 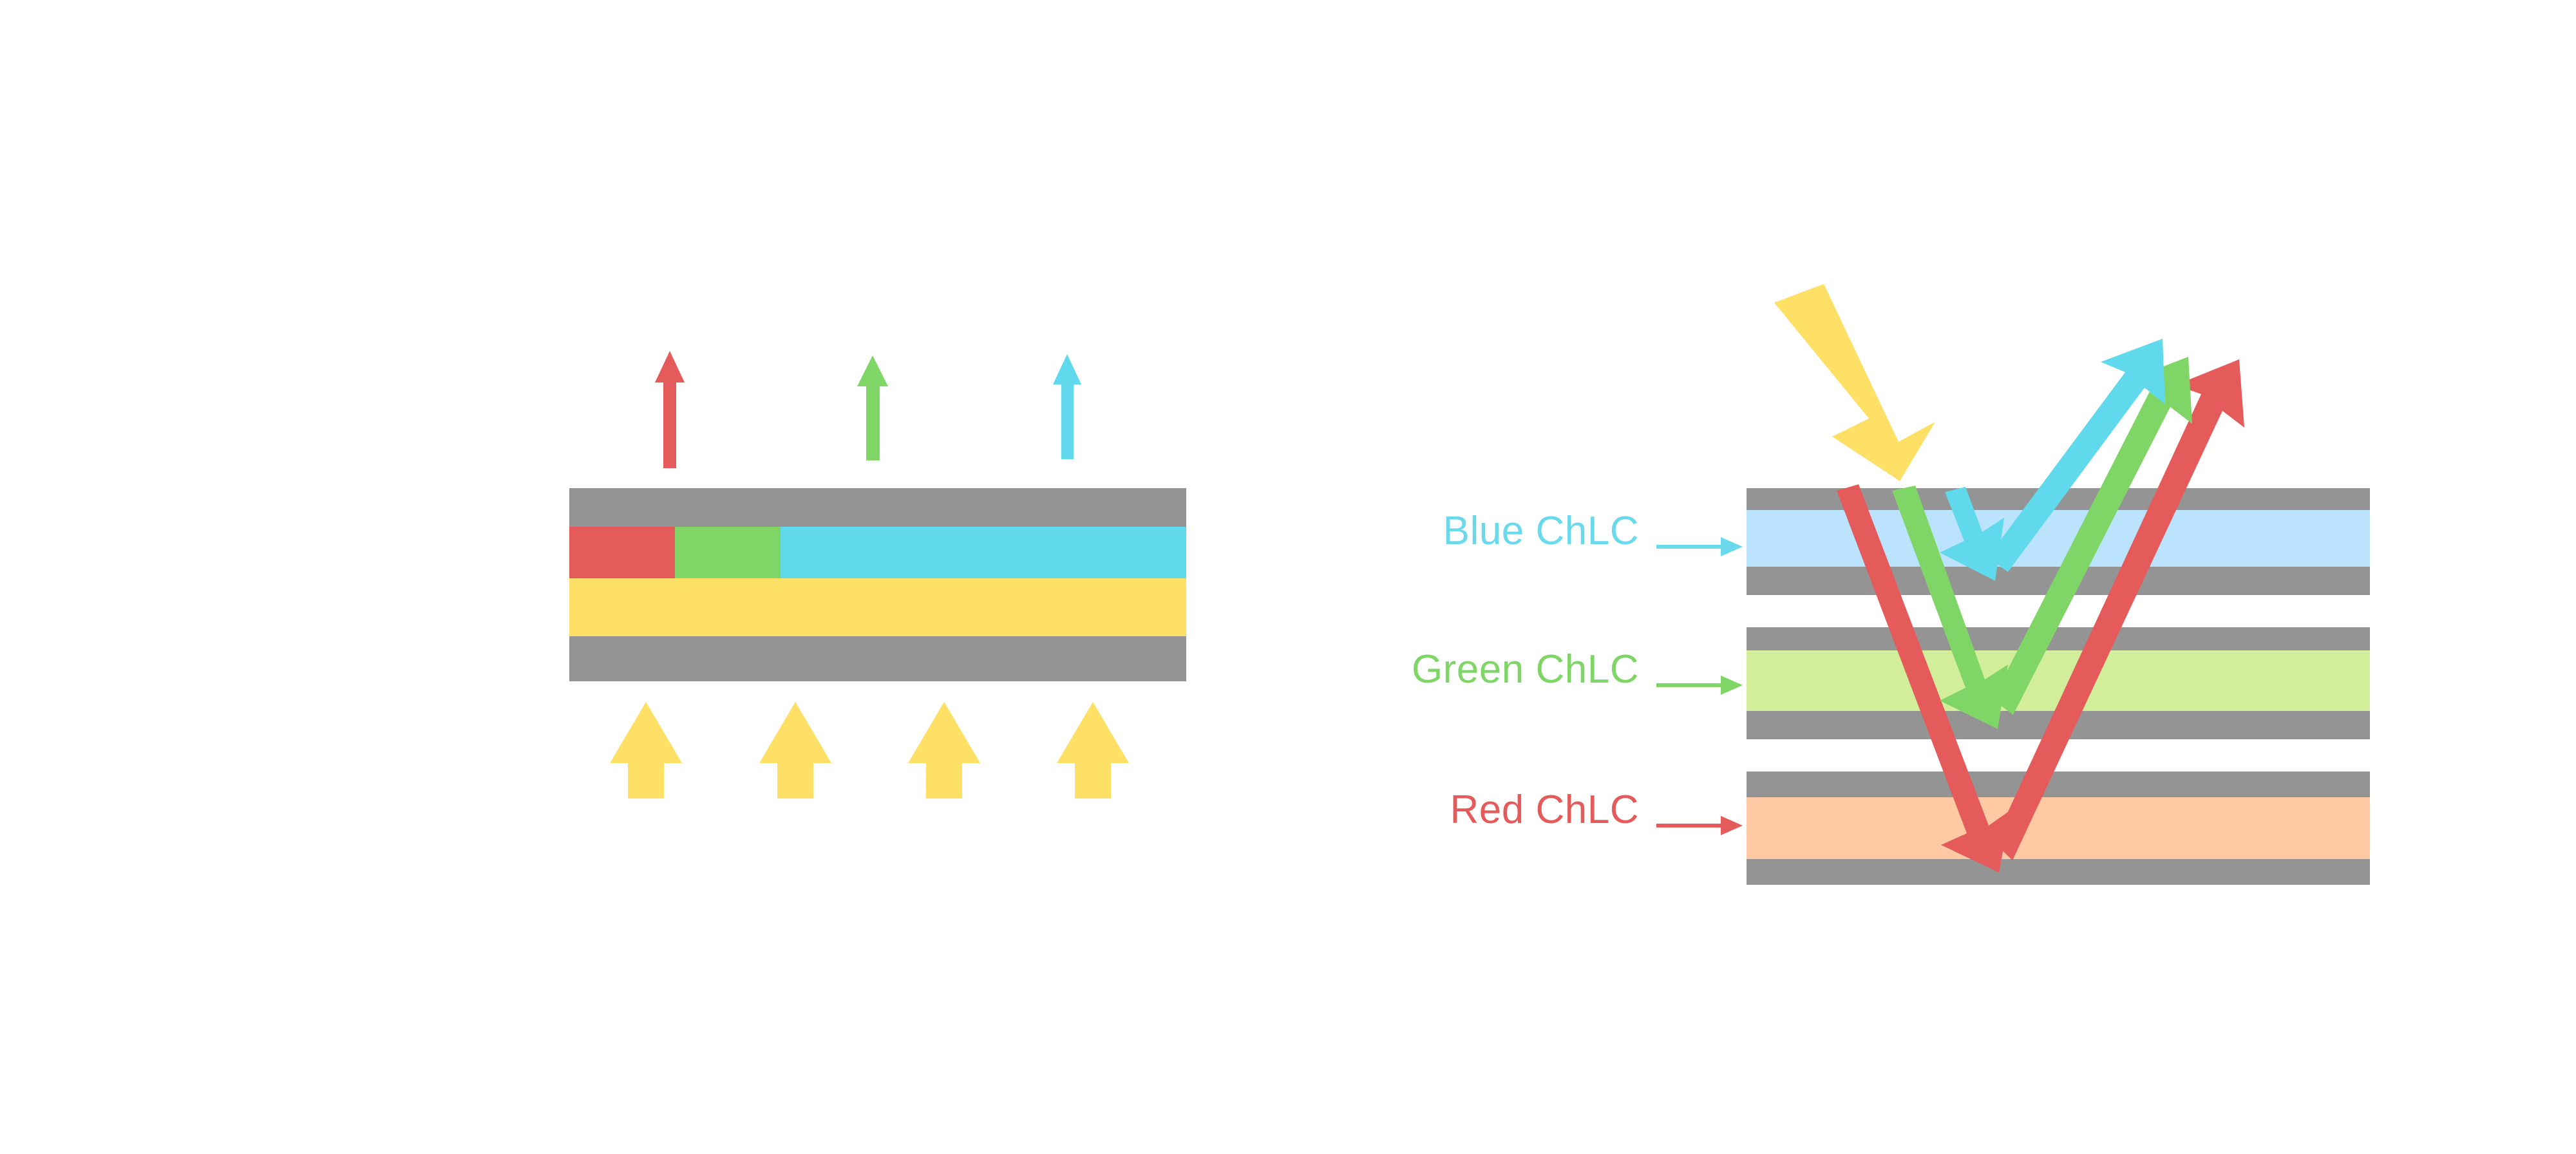 I want to click on transmissive-layer-stack, so click(x=878, y=584).